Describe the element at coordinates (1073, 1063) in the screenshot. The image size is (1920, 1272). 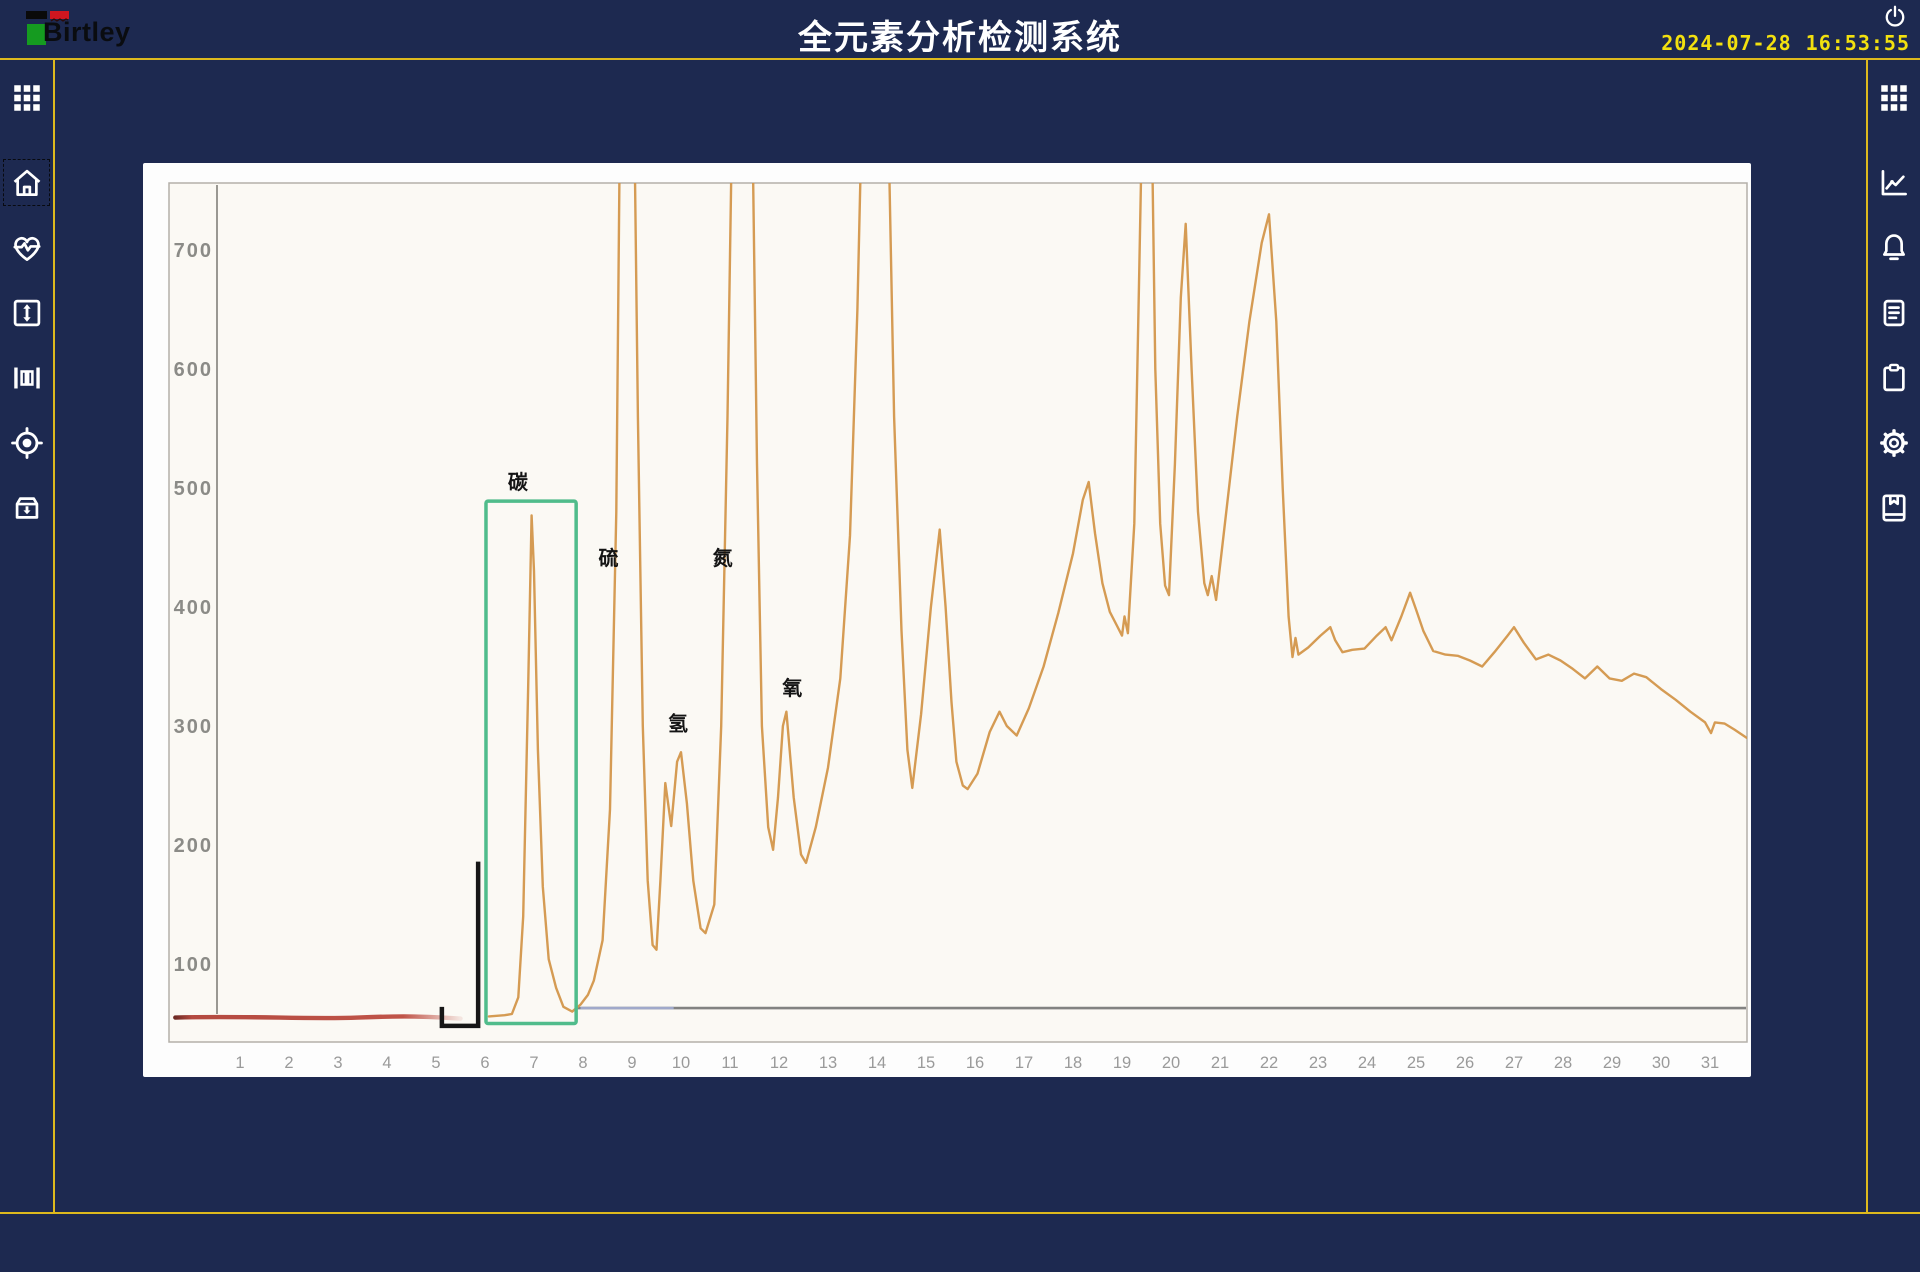
I see `x-tick-label: 18` at that location.